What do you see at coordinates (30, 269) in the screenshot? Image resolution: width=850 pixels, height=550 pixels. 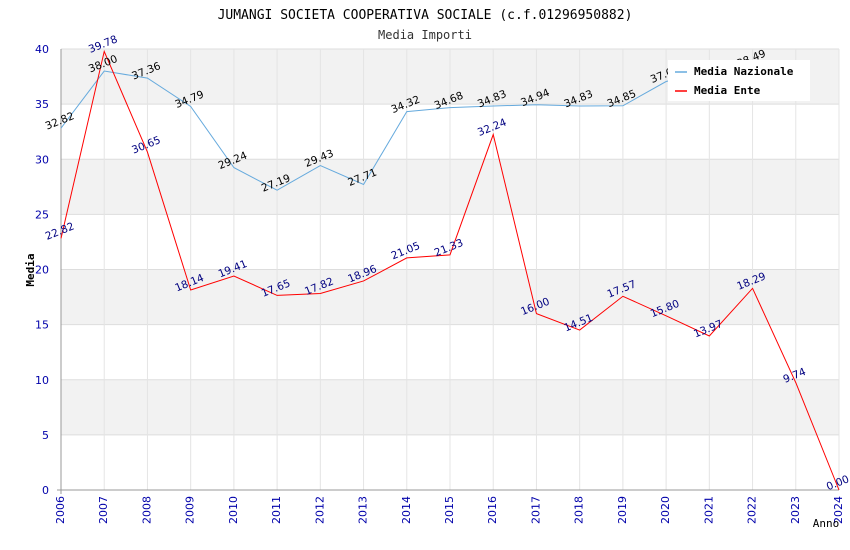 I see `y-axis-title: Media` at bounding box center [30, 269].